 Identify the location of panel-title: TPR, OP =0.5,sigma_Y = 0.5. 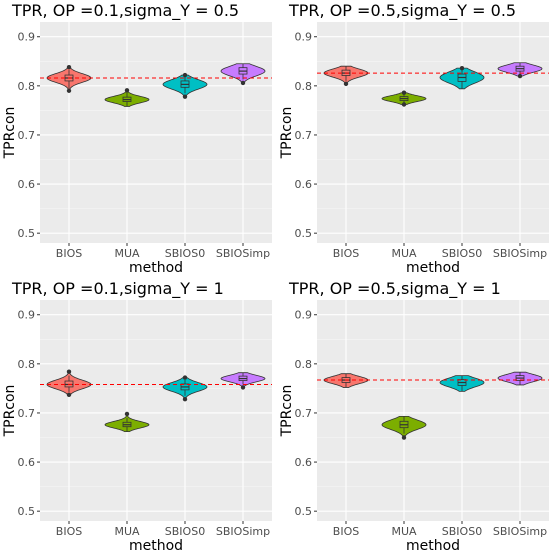
(402, 11).